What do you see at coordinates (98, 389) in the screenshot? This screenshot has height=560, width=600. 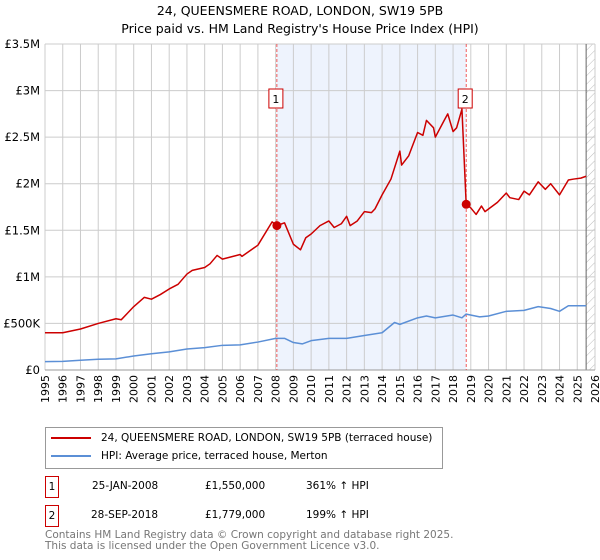 I see `x-tick-label: 1998` at bounding box center [98, 389].